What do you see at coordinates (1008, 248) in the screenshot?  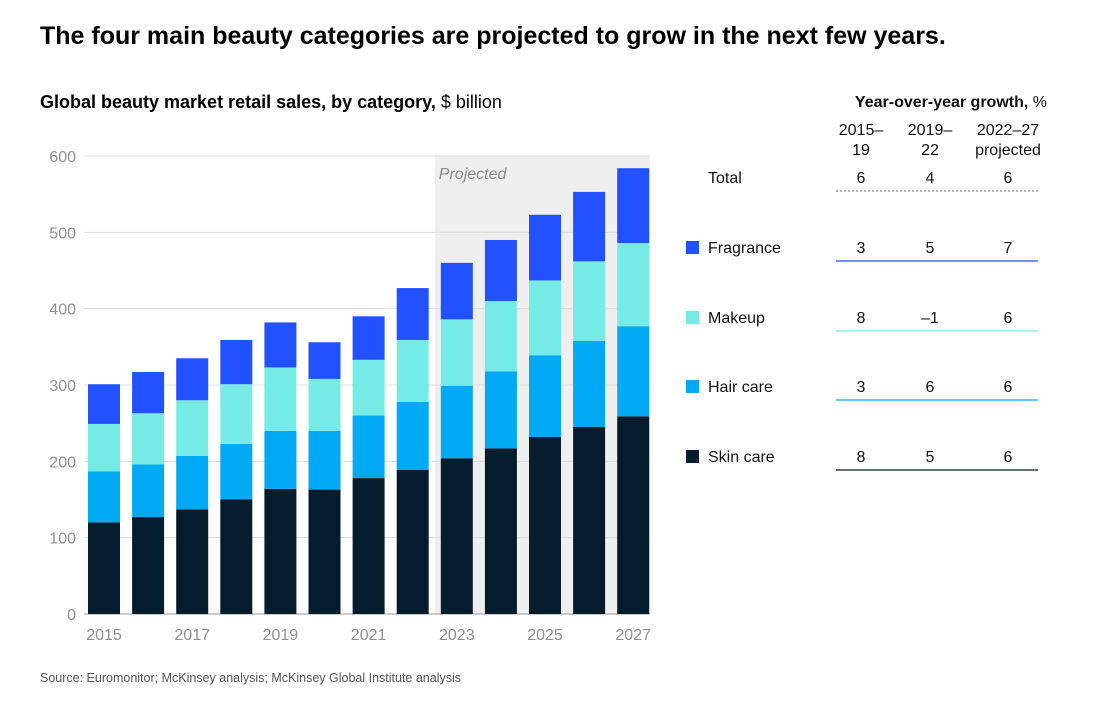 I see `growth-value: 7` at bounding box center [1008, 248].